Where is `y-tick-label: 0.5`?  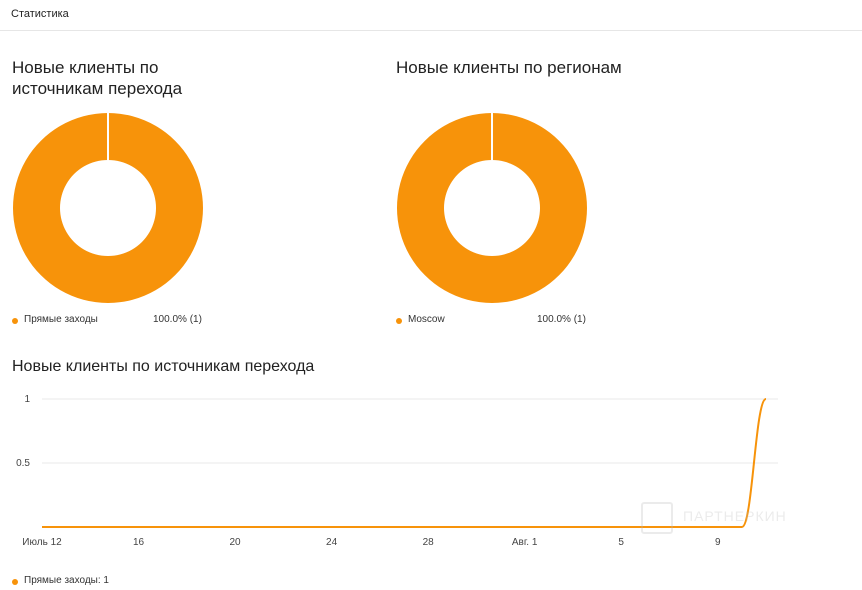 y-tick-label: 0.5 is located at coordinates (23, 463).